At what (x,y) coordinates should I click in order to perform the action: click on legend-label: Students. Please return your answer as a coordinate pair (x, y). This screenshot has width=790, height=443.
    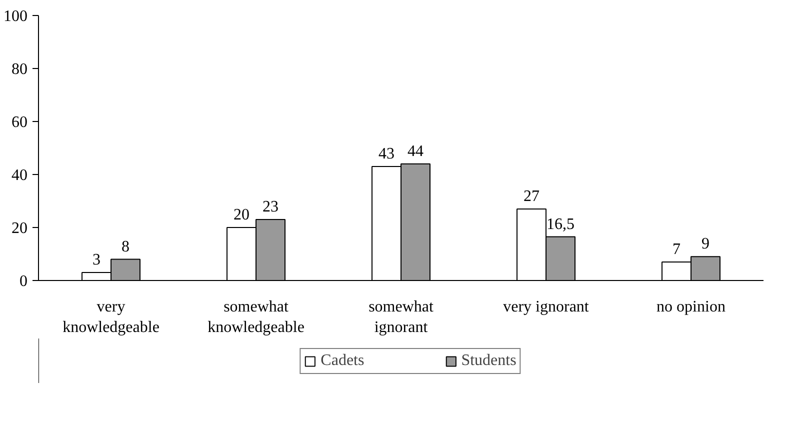
    Looking at the image, I should click on (488, 361).